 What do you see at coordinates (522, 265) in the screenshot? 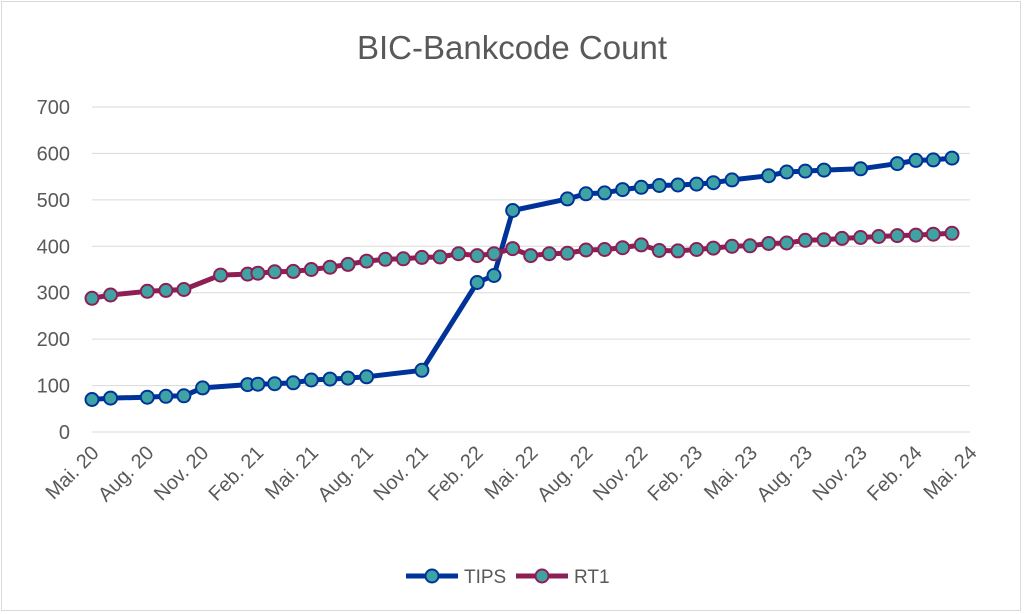
I see `series-line-rt1` at bounding box center [522, 265].